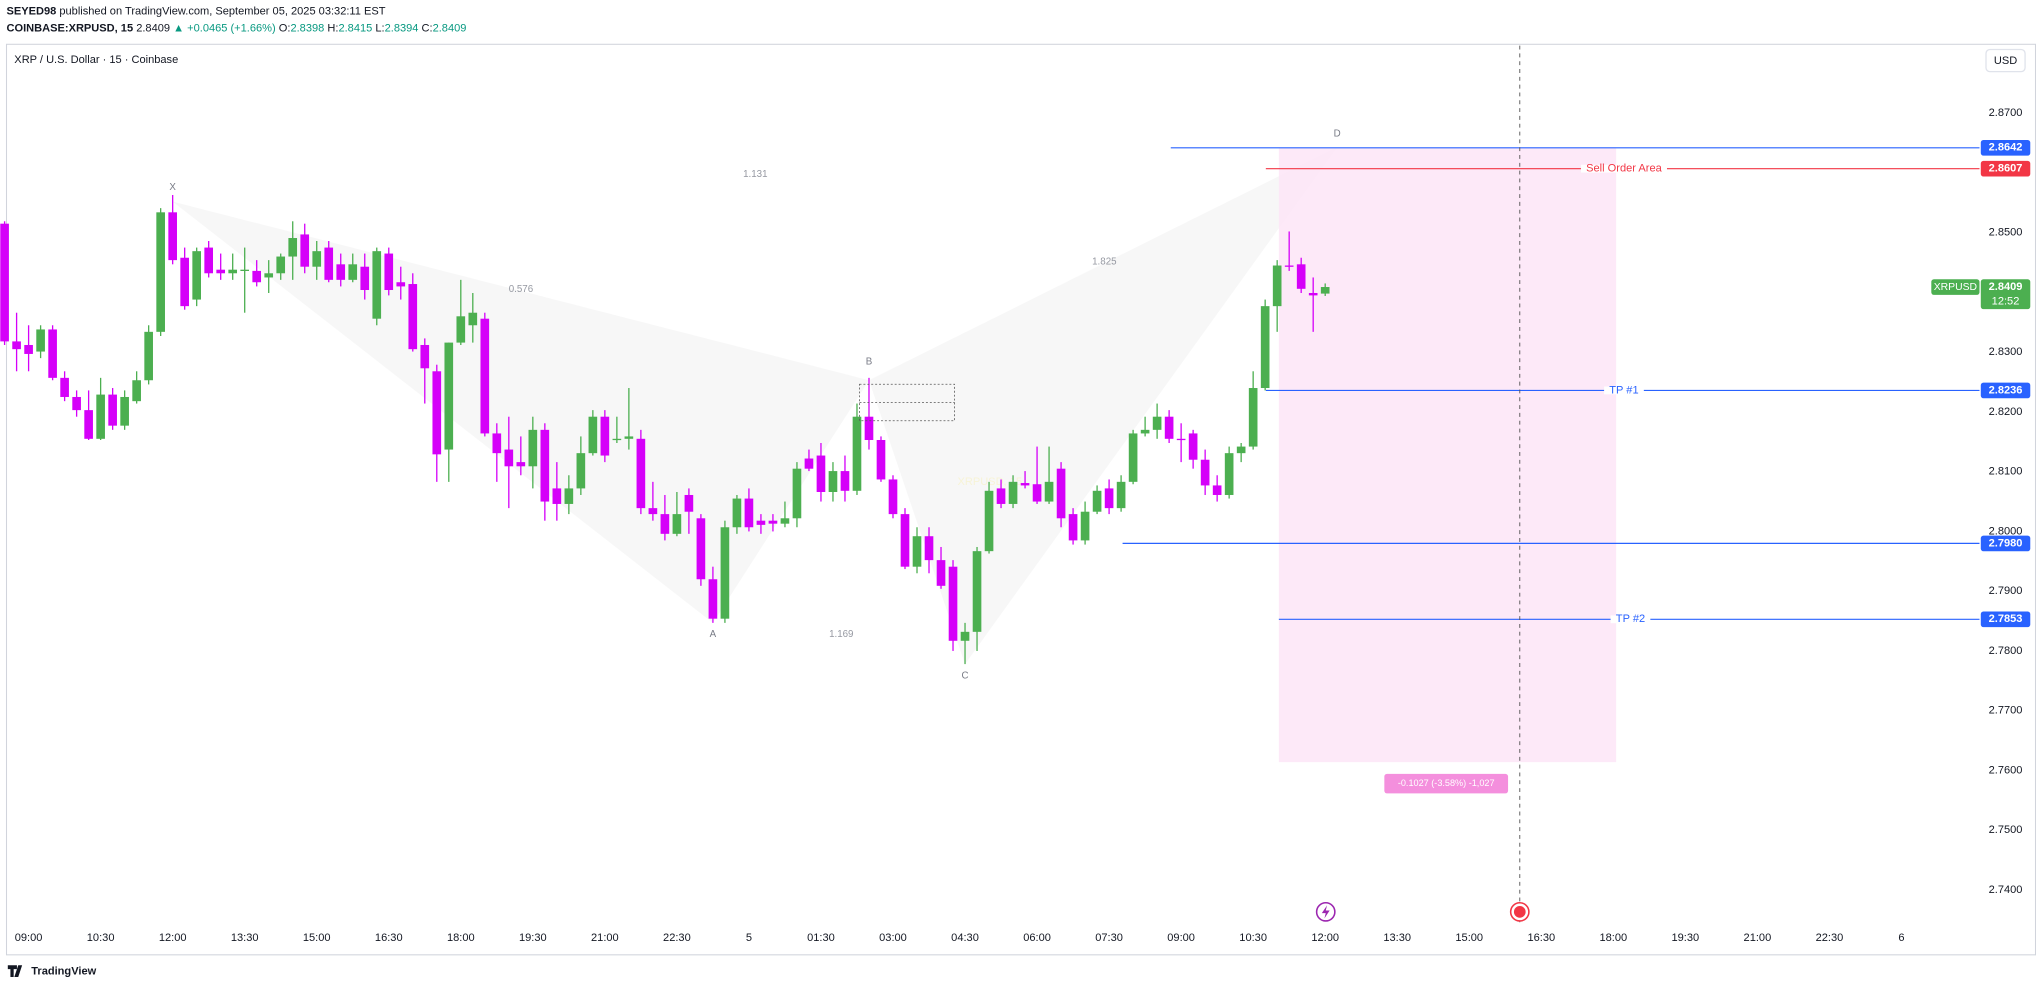  I want to click on price-tag-label: 2.8642, so click(2006, 148).